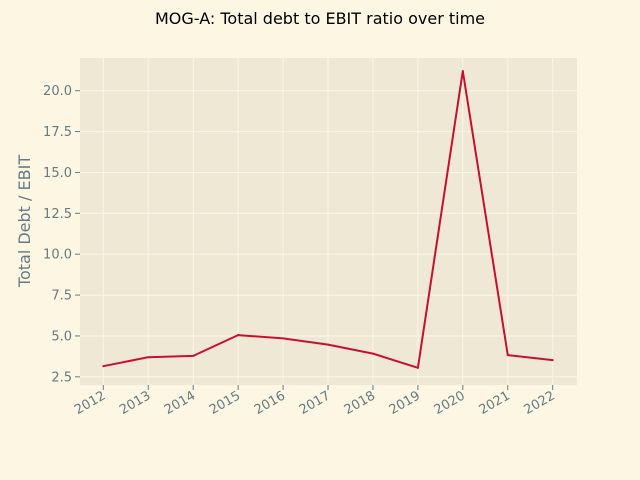 The image size is (640, 480). Describe the element at coordinates (57, 173) in the screenshot. I see `y-tick-label: 15.0` at that location.